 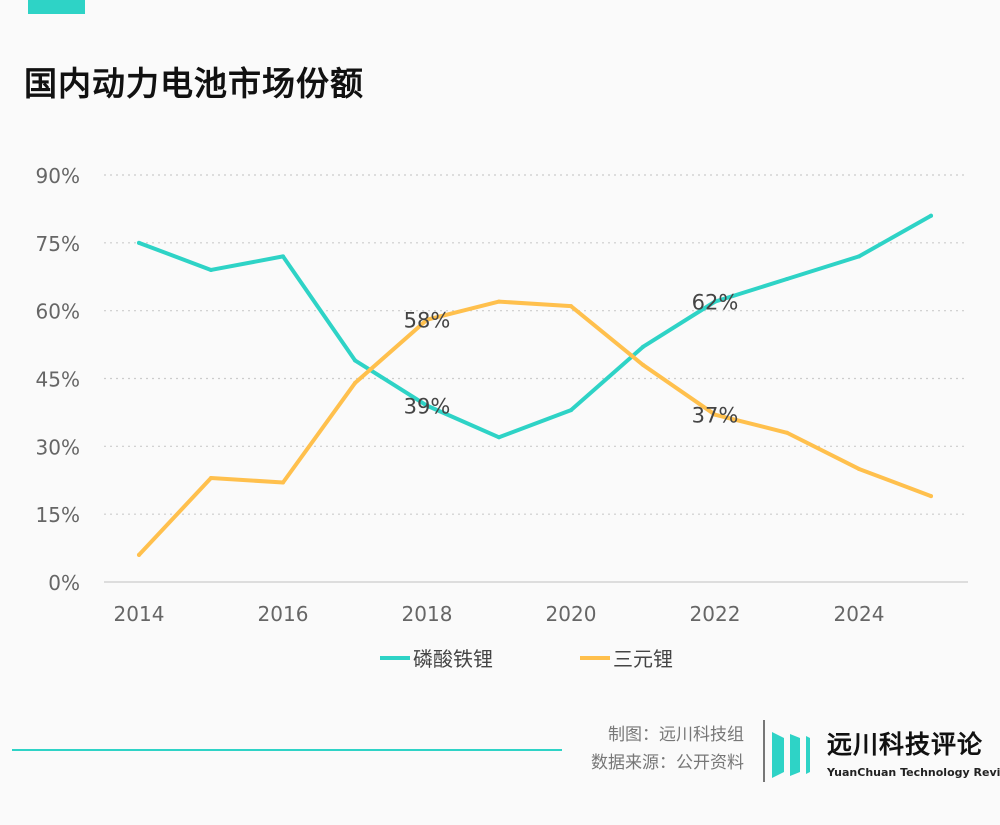 What do you see at coordinates (139, 614) in the screenshot?
I see `x-tick-label: 2014` at bounding box center [139, 614].